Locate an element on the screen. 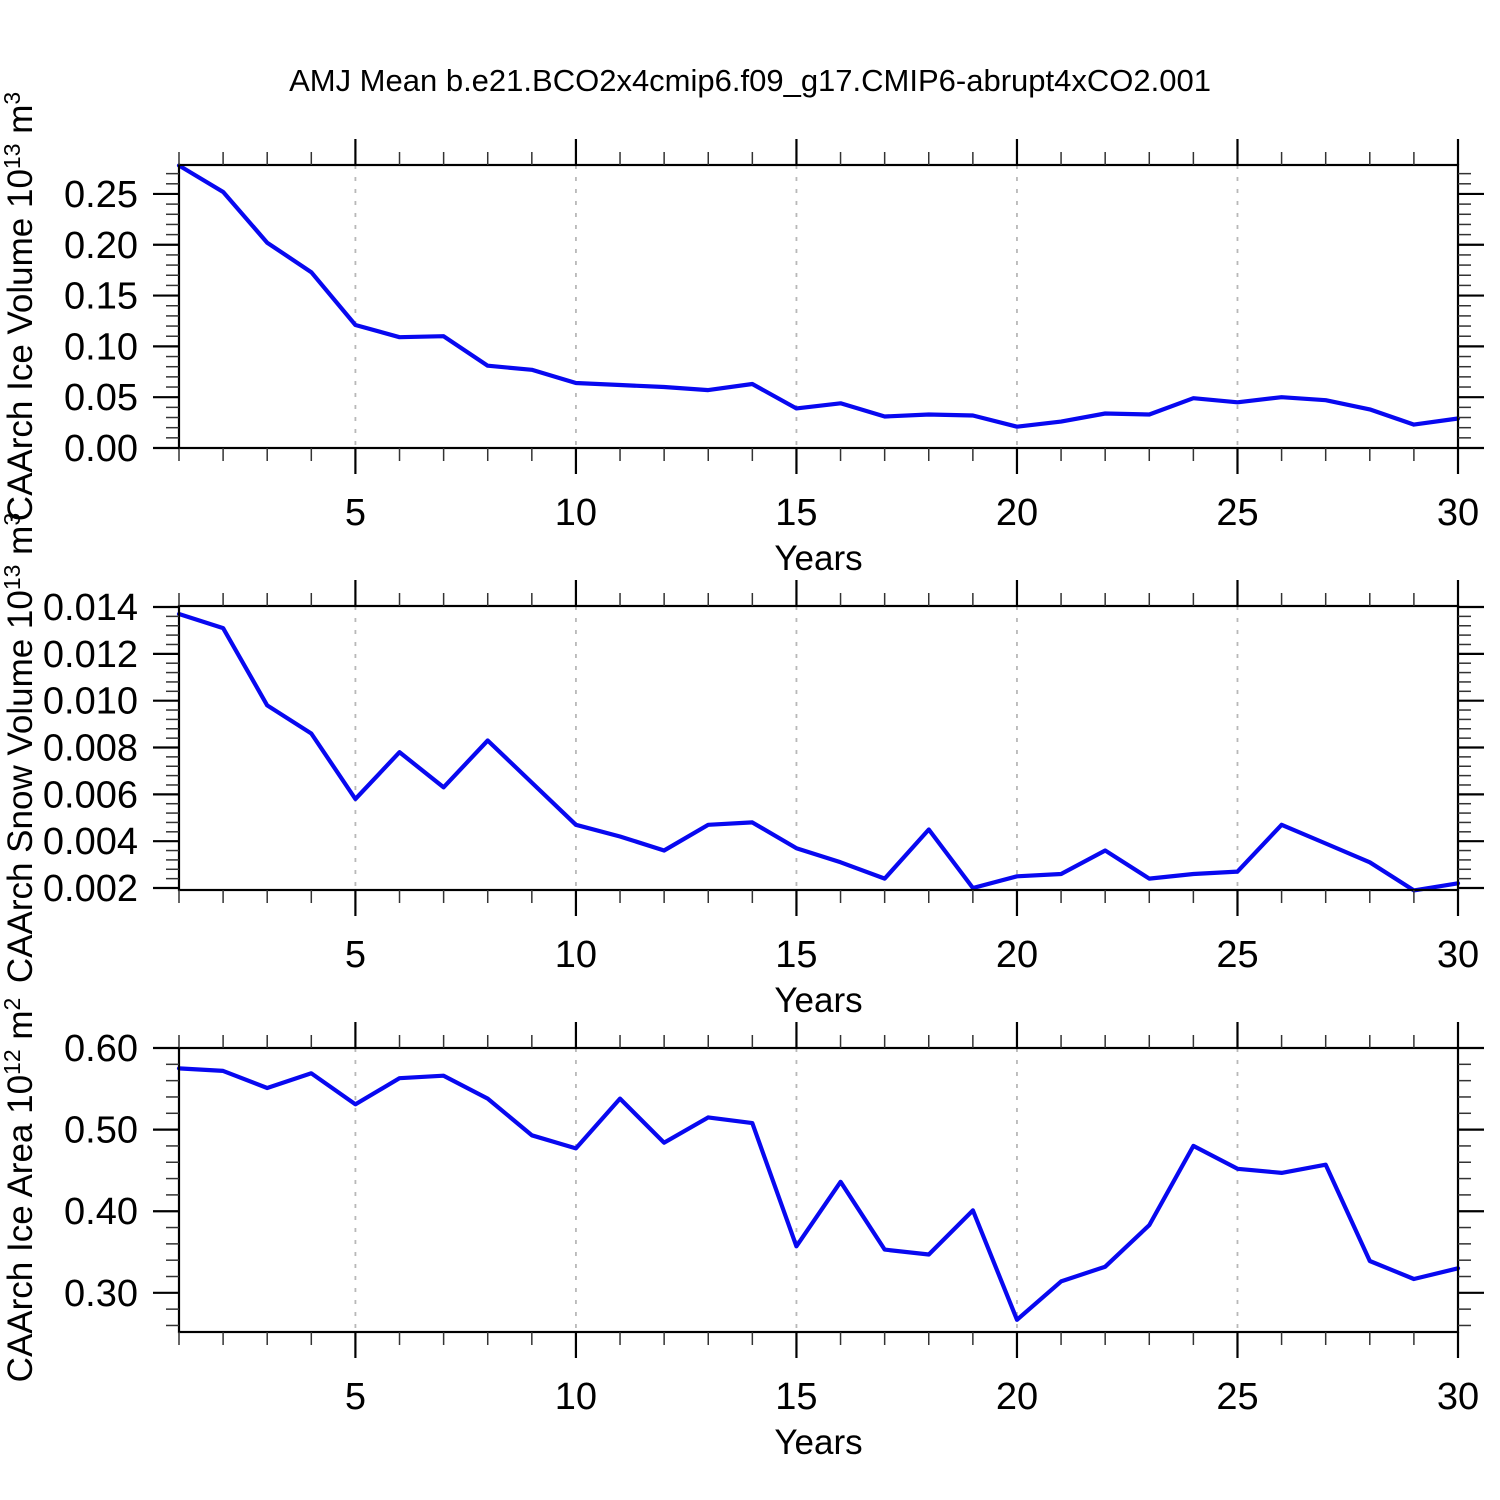 The image size is (1500, 1500). y-tick-label: 0.50 is located at coordinates (101, 1131).